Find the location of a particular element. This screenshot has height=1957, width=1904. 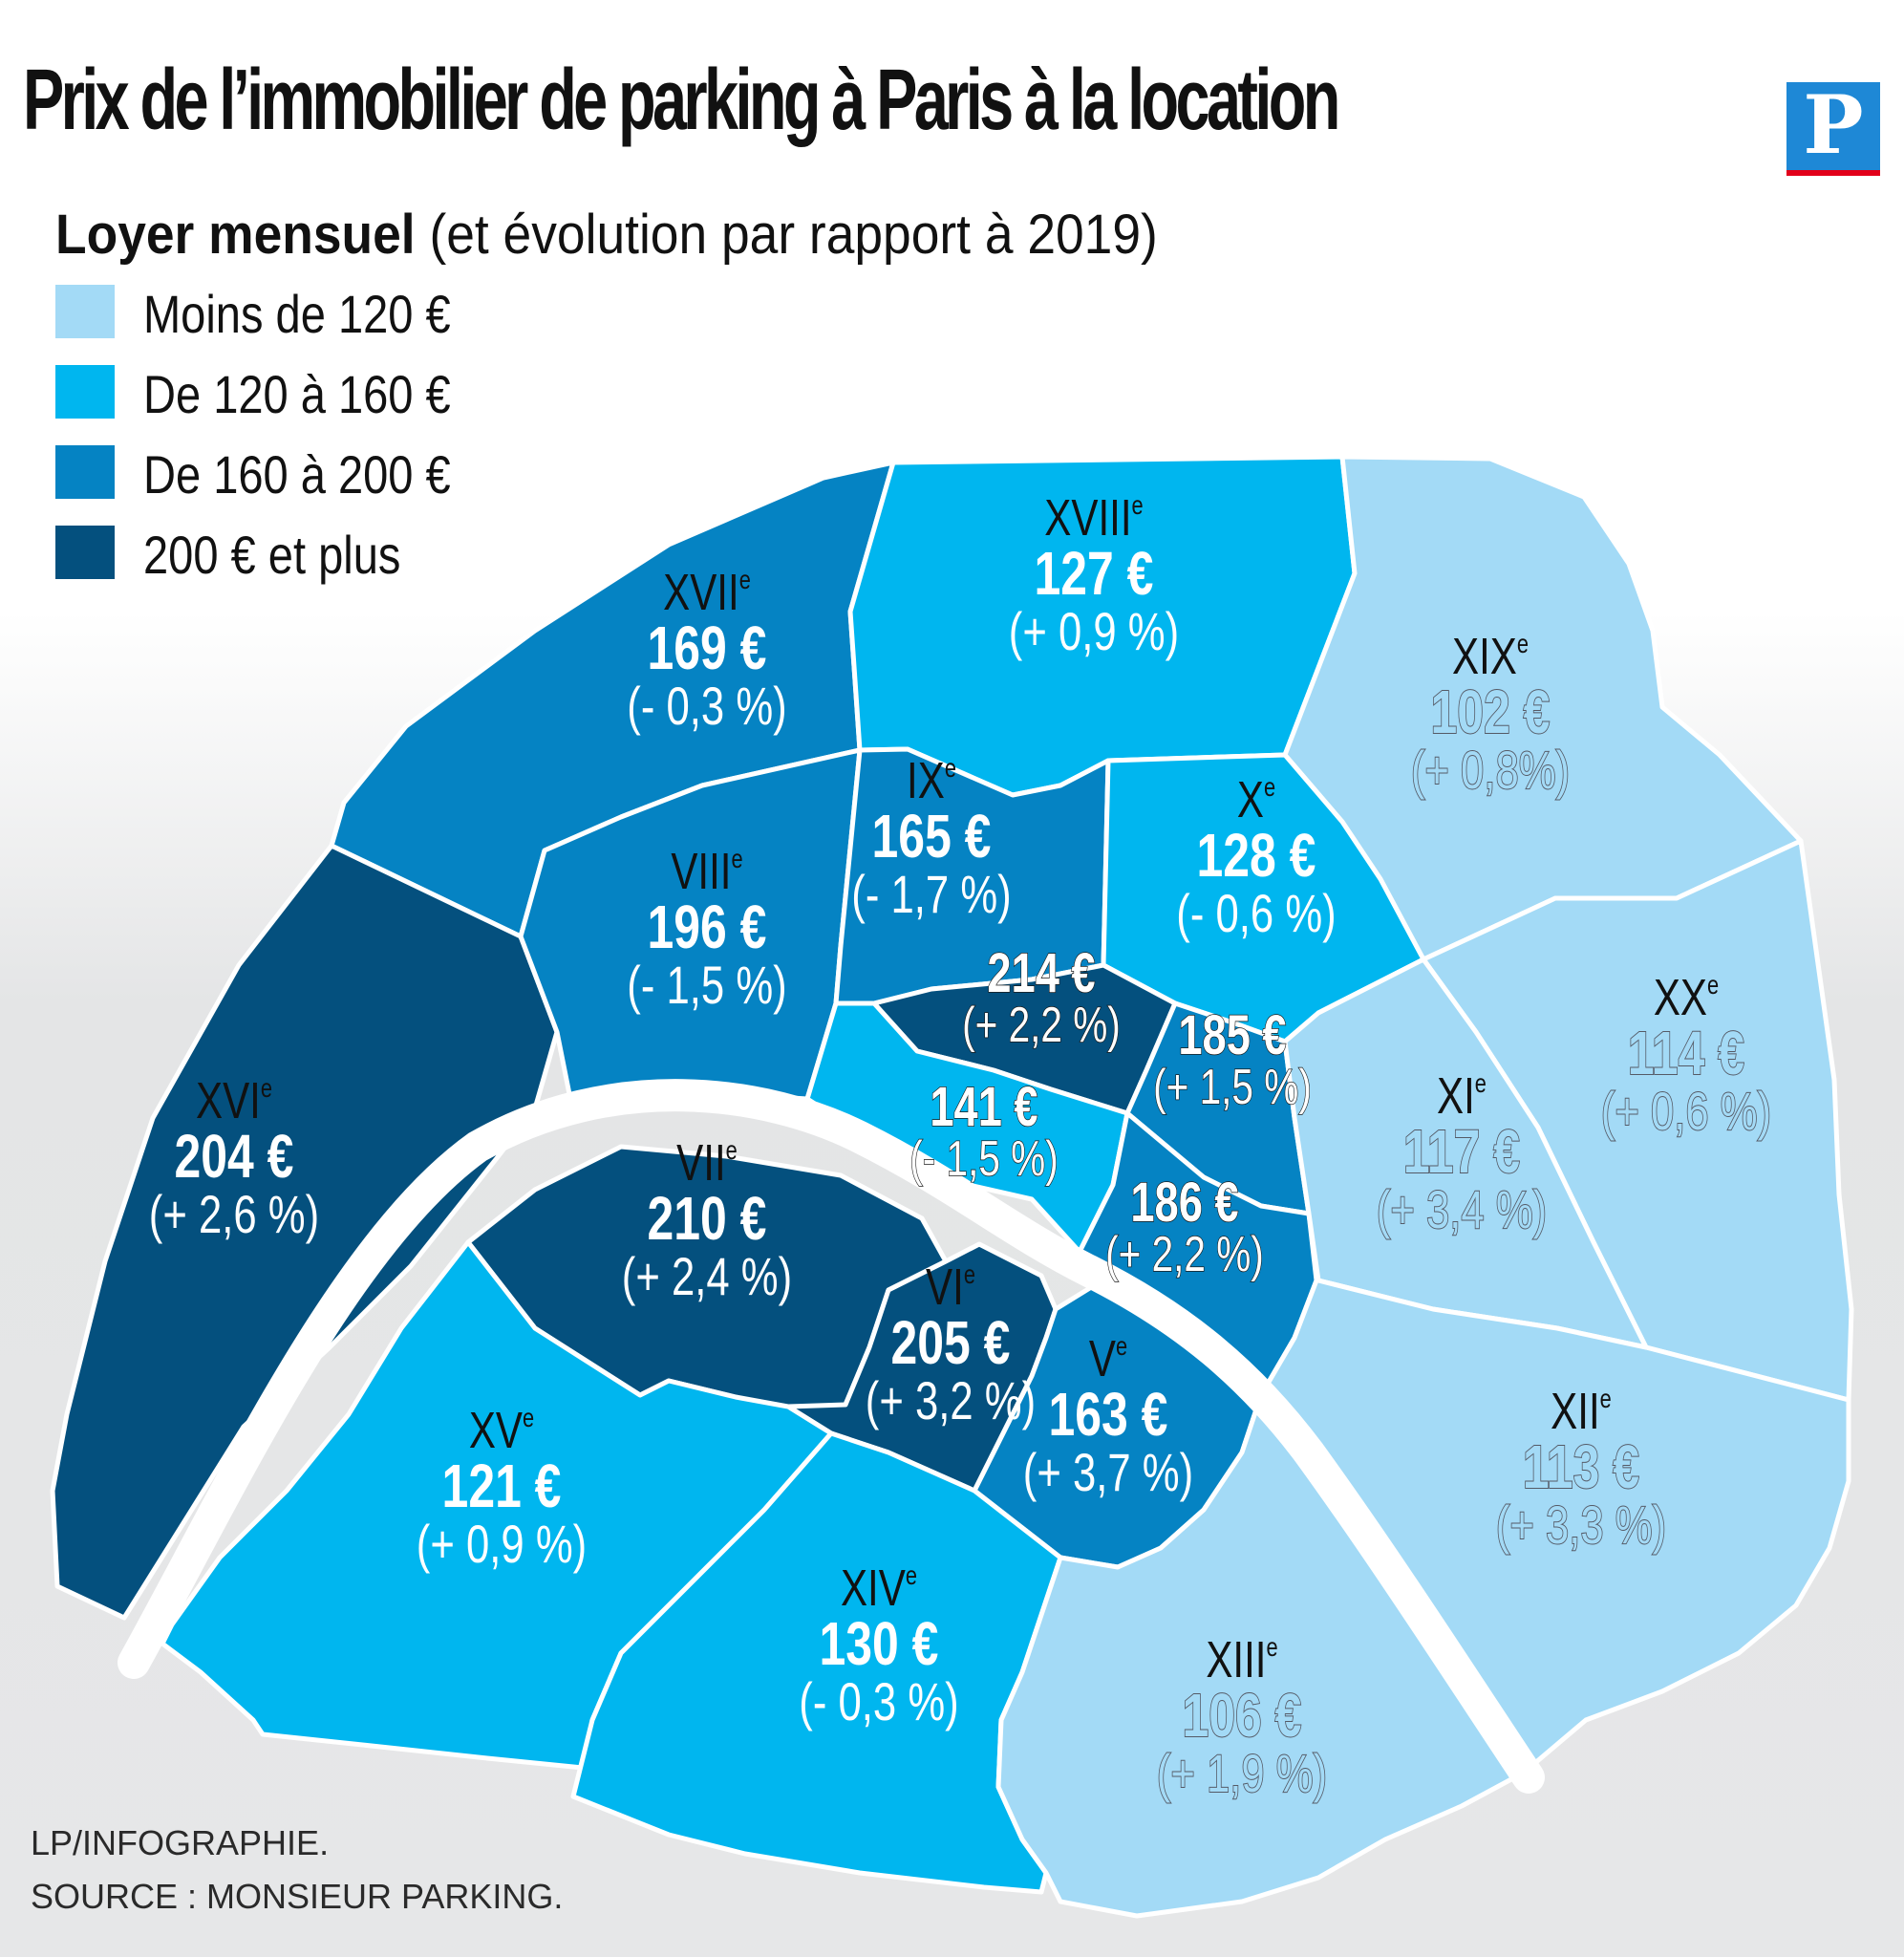

price-label: 196 € is located at coordinates (708, 927).